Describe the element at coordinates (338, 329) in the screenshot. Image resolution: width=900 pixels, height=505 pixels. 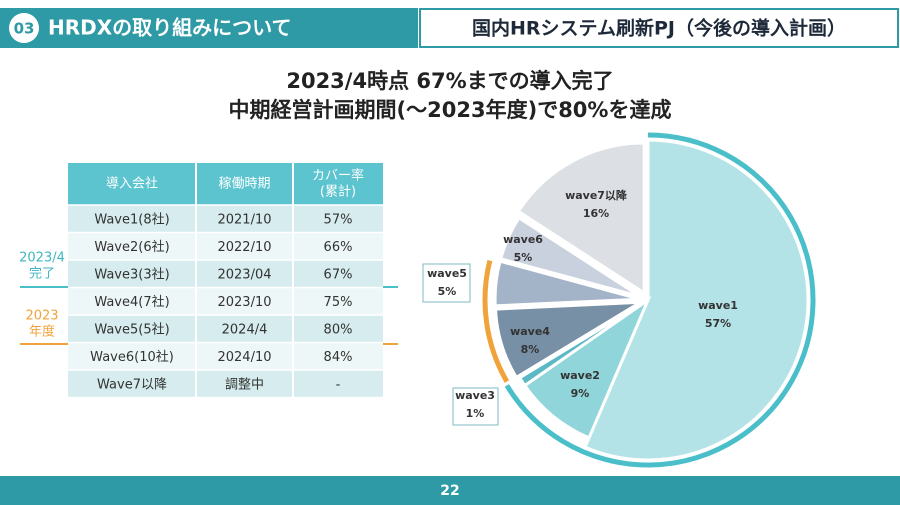
I see `table-cell: 80%` at that location.